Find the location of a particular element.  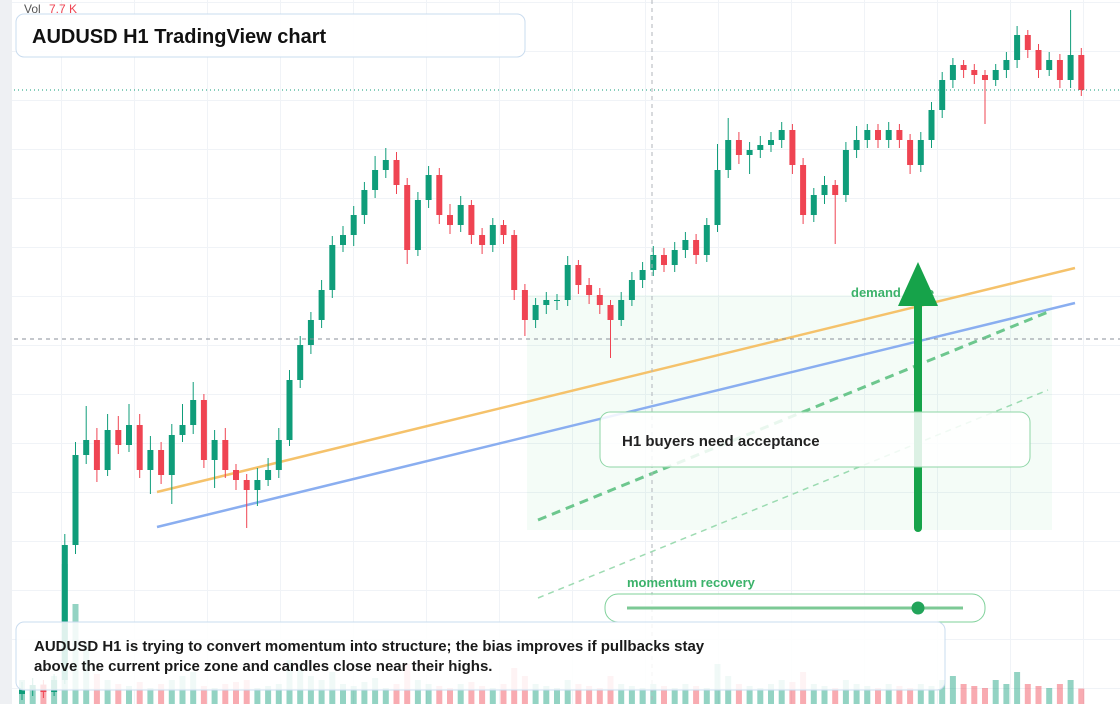

chart-title: AUDUSD H1 TradingView chart is located at coordinates (179, 37).